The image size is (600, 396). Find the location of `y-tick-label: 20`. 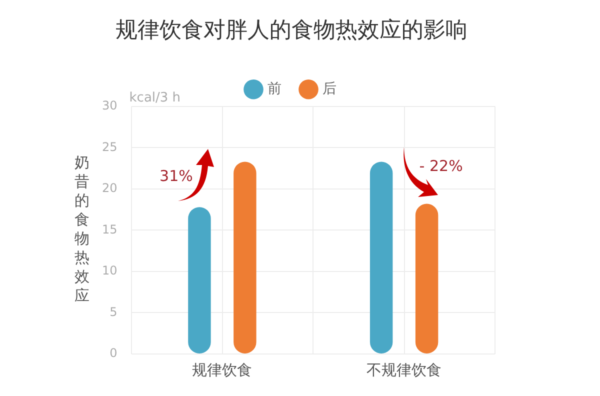

y-tick-label: 20 is located at coordinates (110, 188).